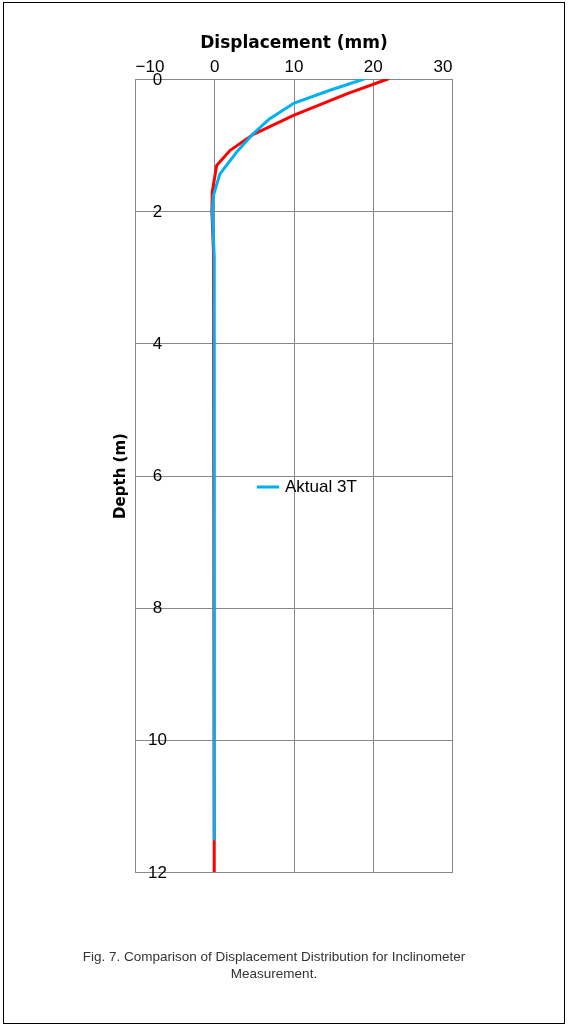 The image size is (568, 1028). Describe the element at coordinates (157, 475) in the screenshot. I see `y-tick-label: 6` at that location.